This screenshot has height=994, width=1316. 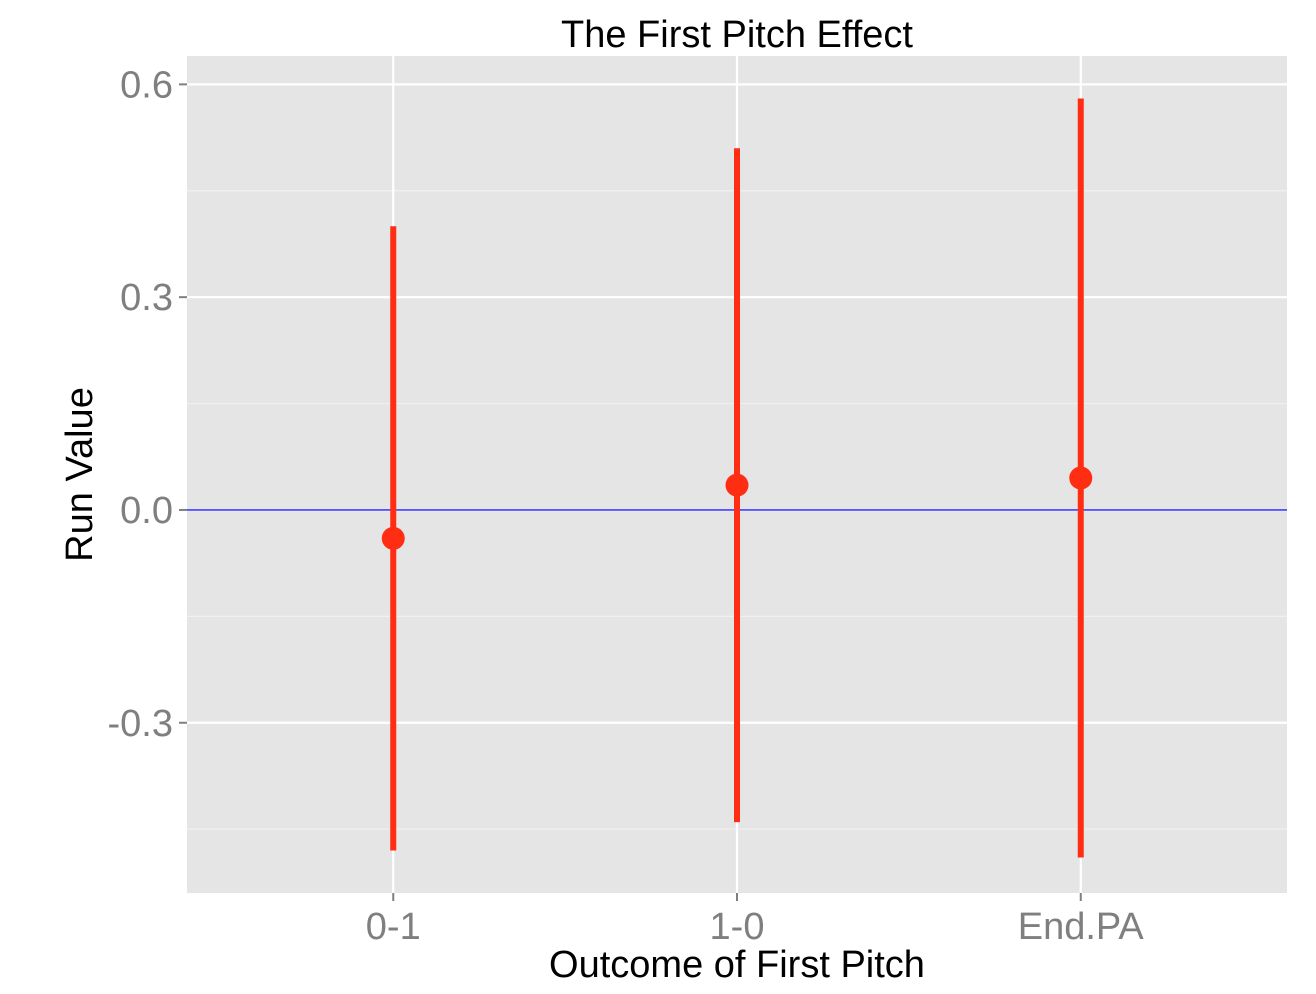 I want to click on y-tick-label: 0.3, so click(x=146, y=298).